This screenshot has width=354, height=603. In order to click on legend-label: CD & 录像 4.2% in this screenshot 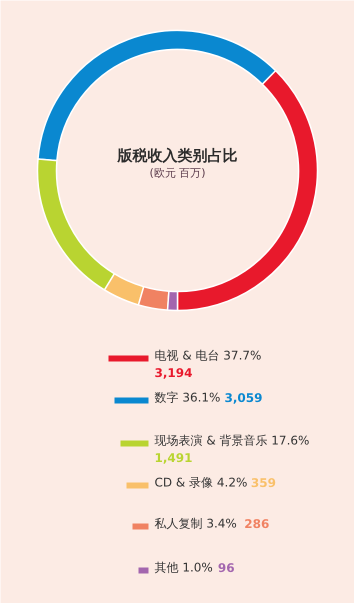, I will do `click(201, 483)`.